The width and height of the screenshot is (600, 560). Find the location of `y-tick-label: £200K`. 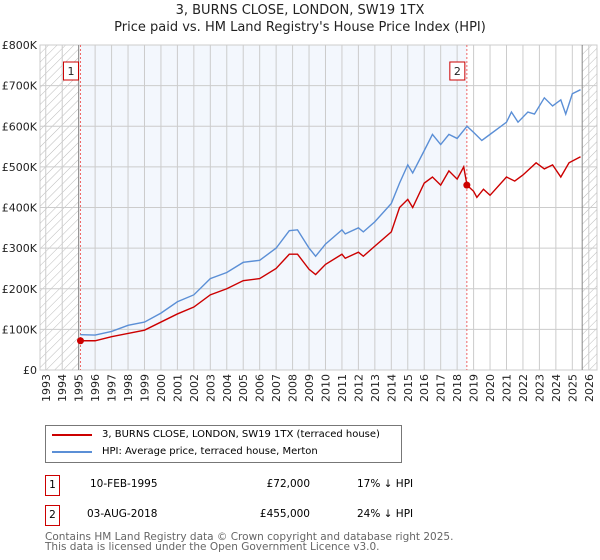

y-tick-label: £200K is located at coordinates (20, 289).